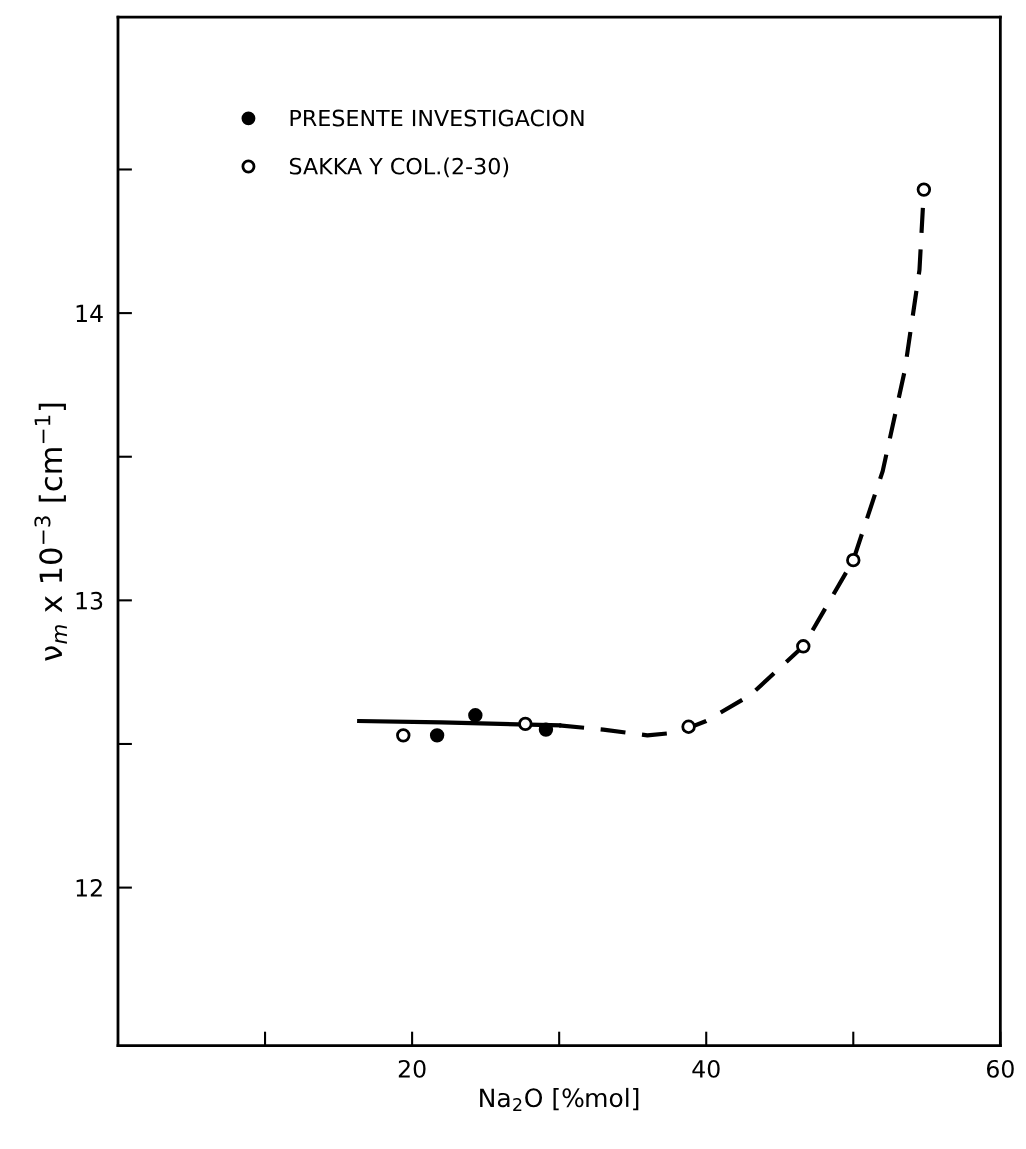  I want to click on x-axis-title: Na$_{2}$O [%mol], so click(559, 1099).